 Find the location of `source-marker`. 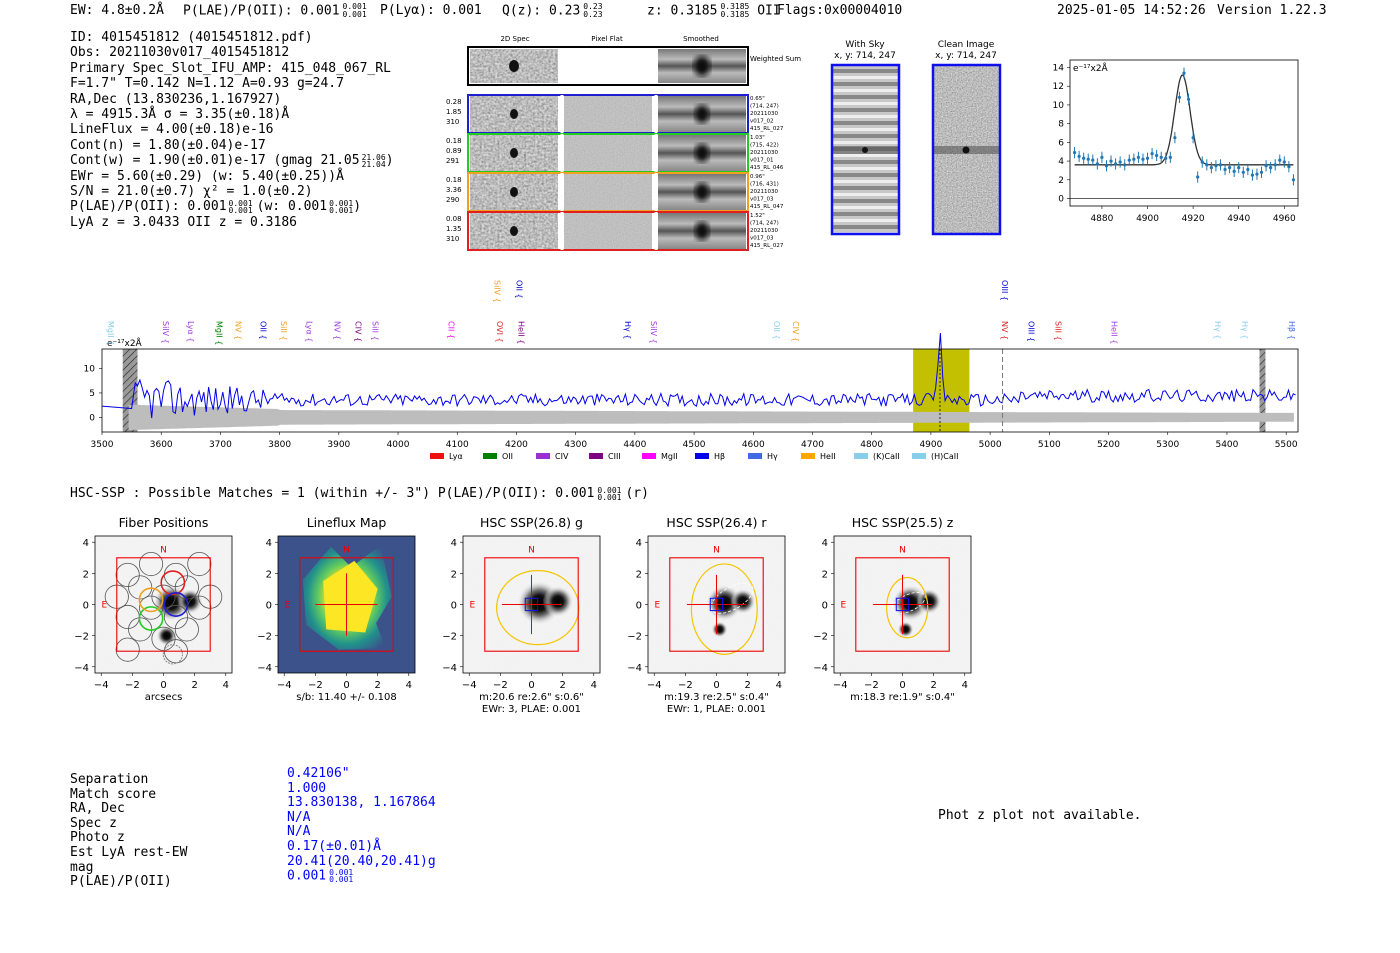

source-marker is located at coordinates (902, 604).